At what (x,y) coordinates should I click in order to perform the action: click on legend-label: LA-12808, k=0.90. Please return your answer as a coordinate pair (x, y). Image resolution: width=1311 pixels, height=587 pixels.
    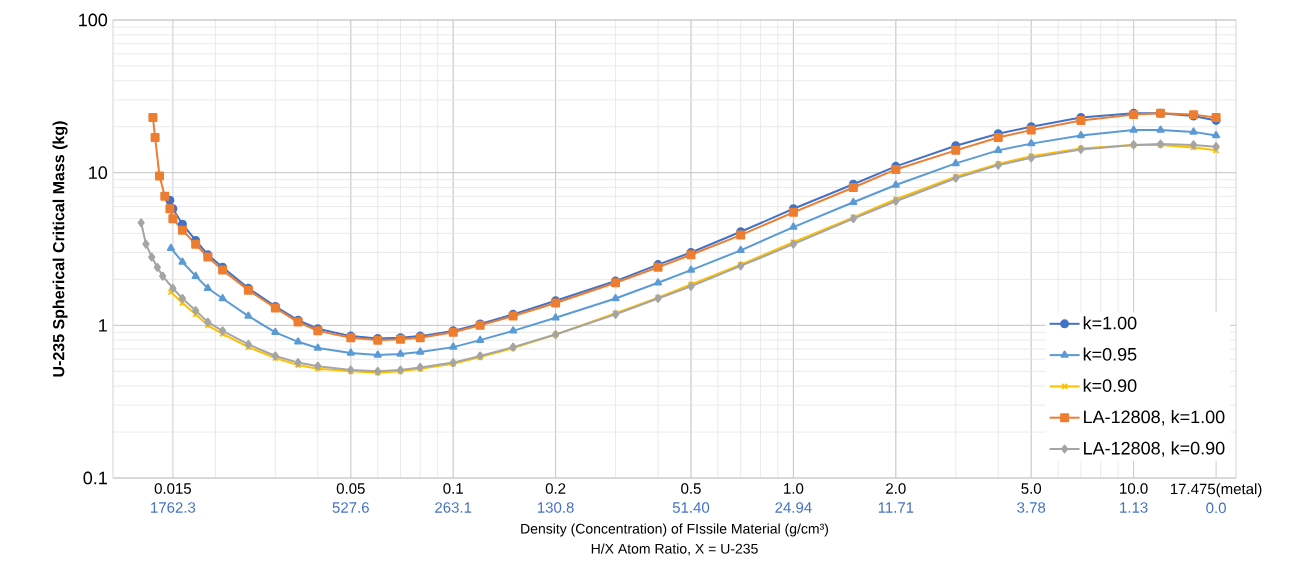
    Looking at the image, I should click on (1154, 449).